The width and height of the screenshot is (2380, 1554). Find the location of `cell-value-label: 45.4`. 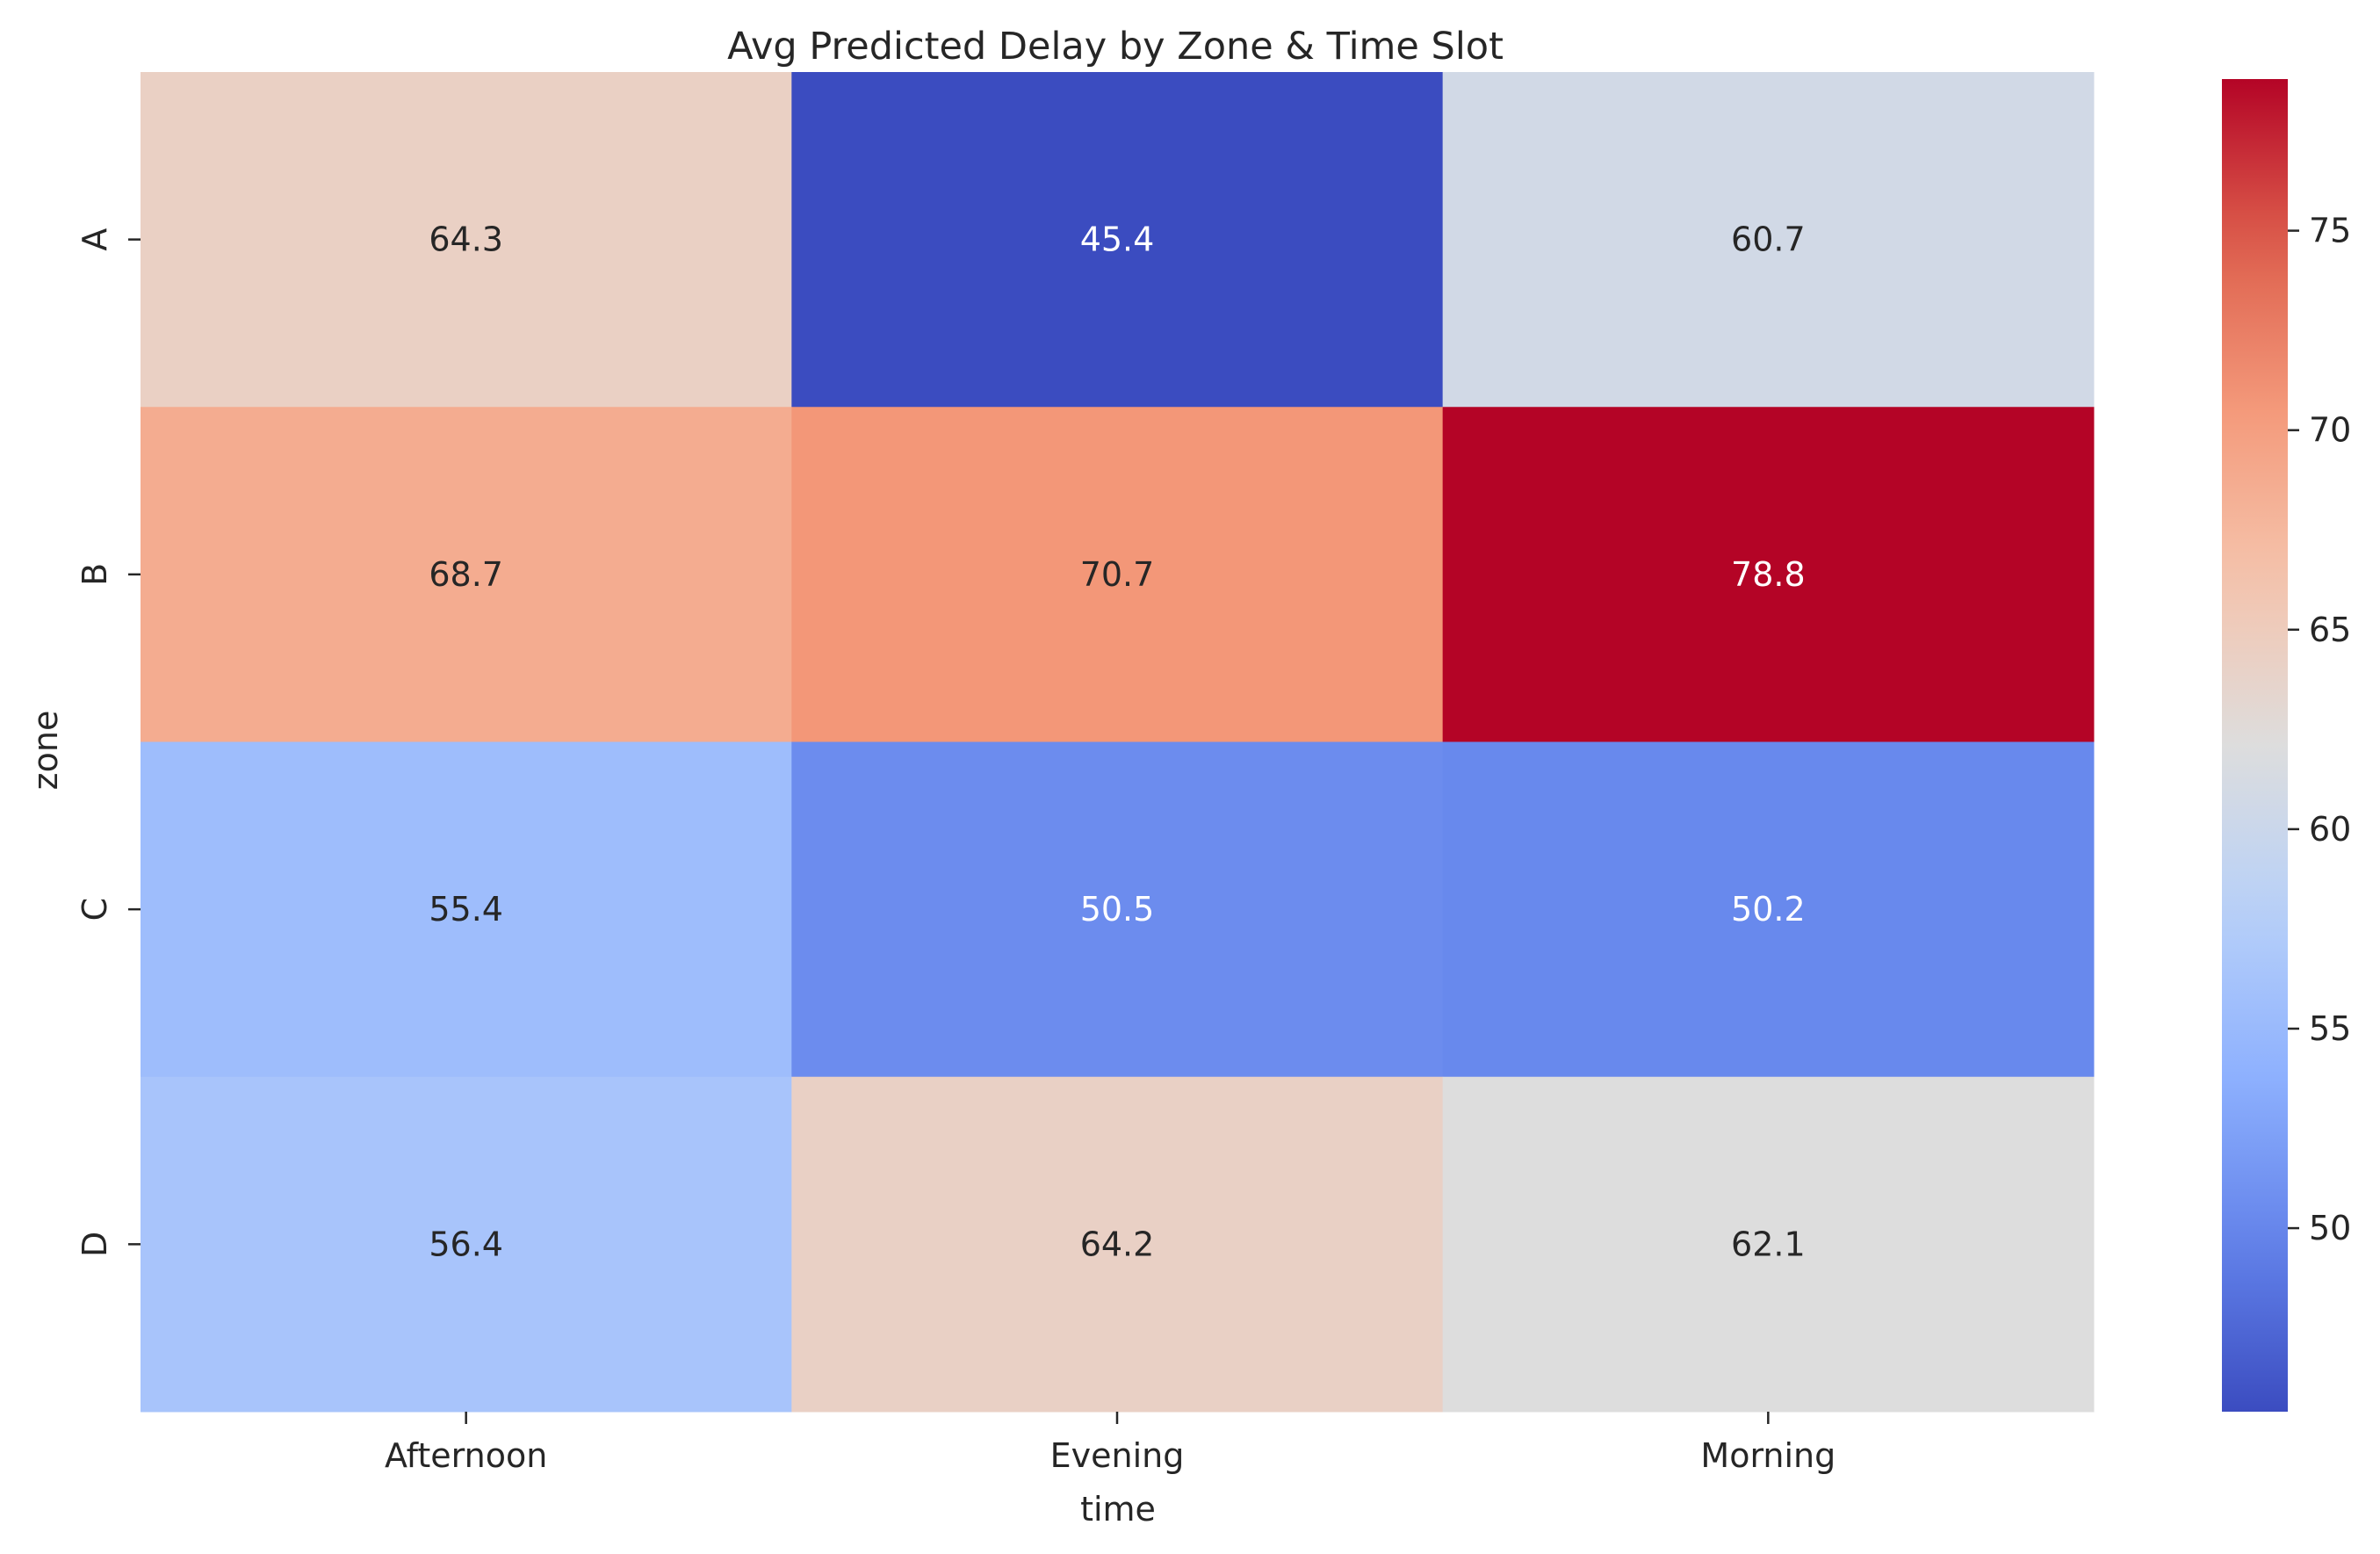

cell-value-label: 45.4 is located at coordinates (1117, 239).